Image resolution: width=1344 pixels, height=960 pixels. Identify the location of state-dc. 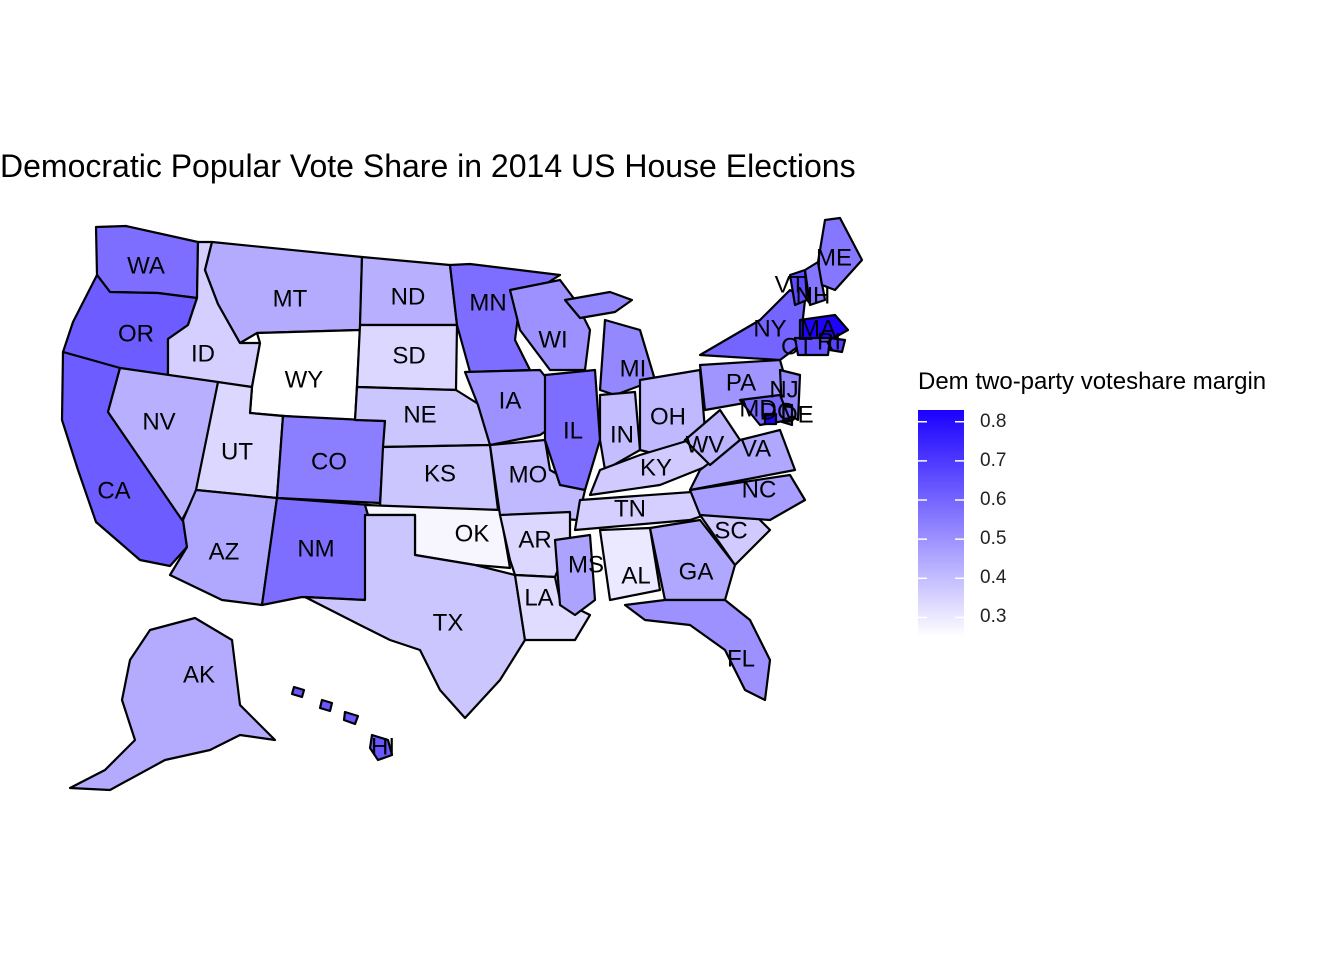
(770, 419).